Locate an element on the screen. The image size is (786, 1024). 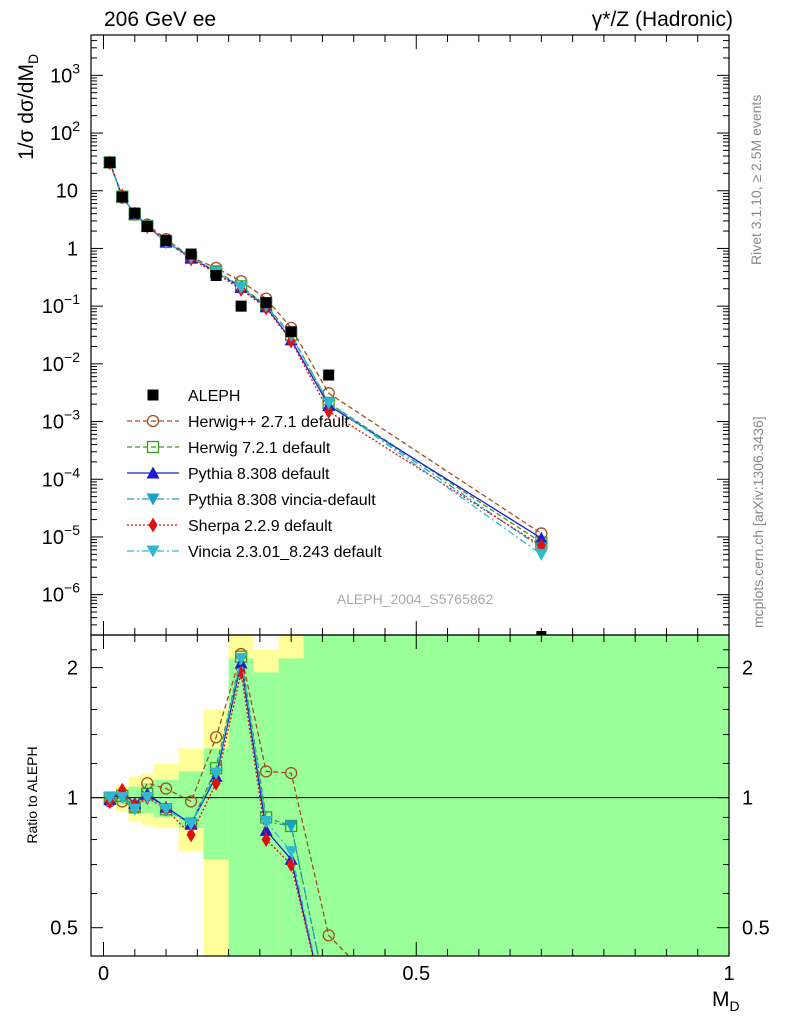
ratio-ytick-label-1: 1 is located at coordinates (72, 799).